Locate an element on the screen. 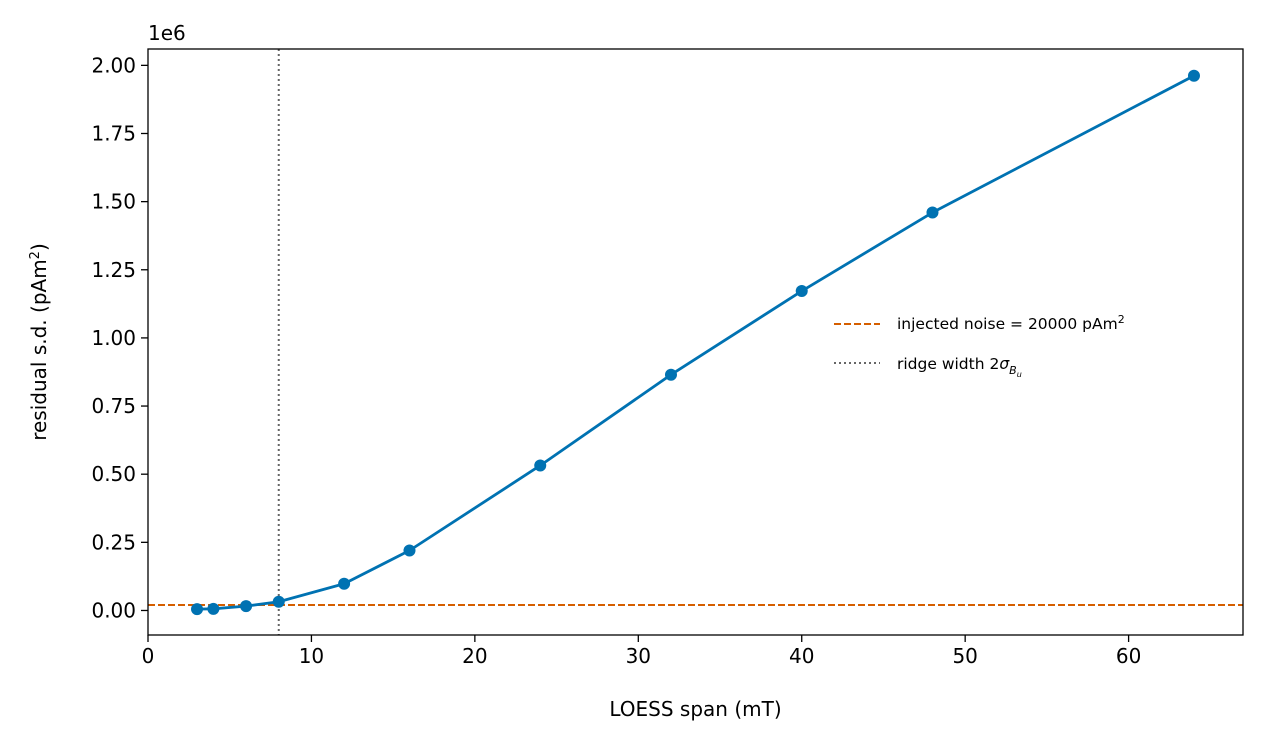  y-tick-label: 0.25 is located at coordinates (113, 542).